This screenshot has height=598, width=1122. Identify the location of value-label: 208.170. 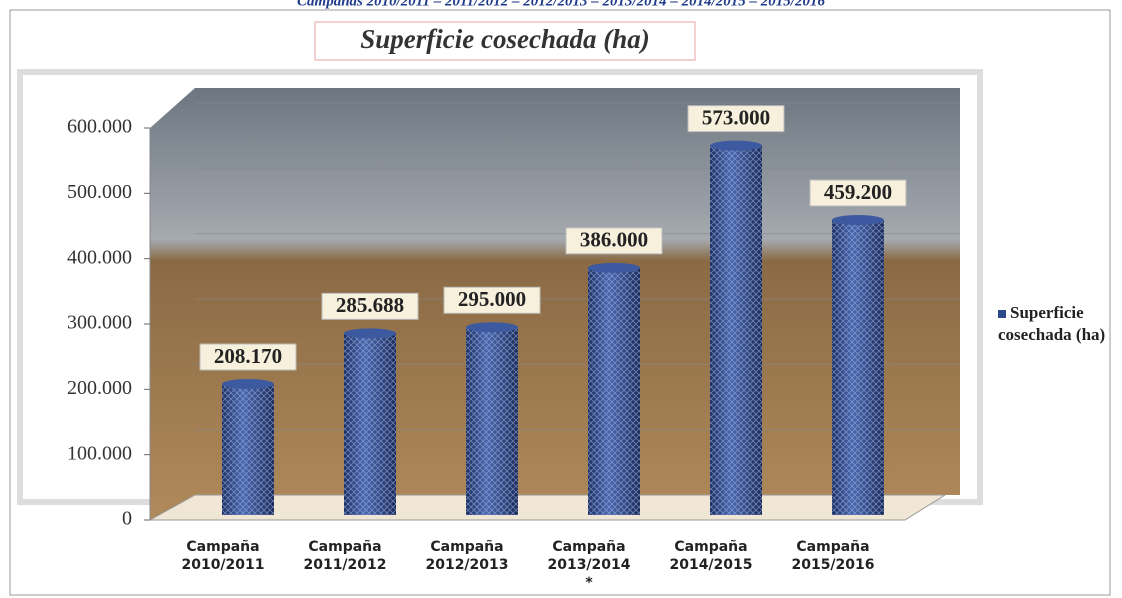
(248, 356).